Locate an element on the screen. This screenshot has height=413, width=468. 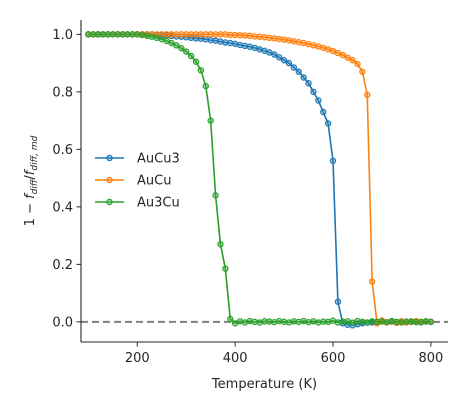
legend-label: Au3Cu is located at coordinates (158, 203).